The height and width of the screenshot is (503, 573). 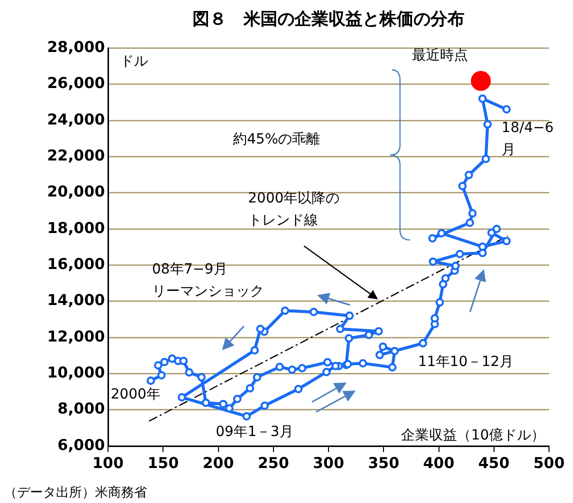 I want to click on y-tick-label: 14,000, so click(x=76, y=300).